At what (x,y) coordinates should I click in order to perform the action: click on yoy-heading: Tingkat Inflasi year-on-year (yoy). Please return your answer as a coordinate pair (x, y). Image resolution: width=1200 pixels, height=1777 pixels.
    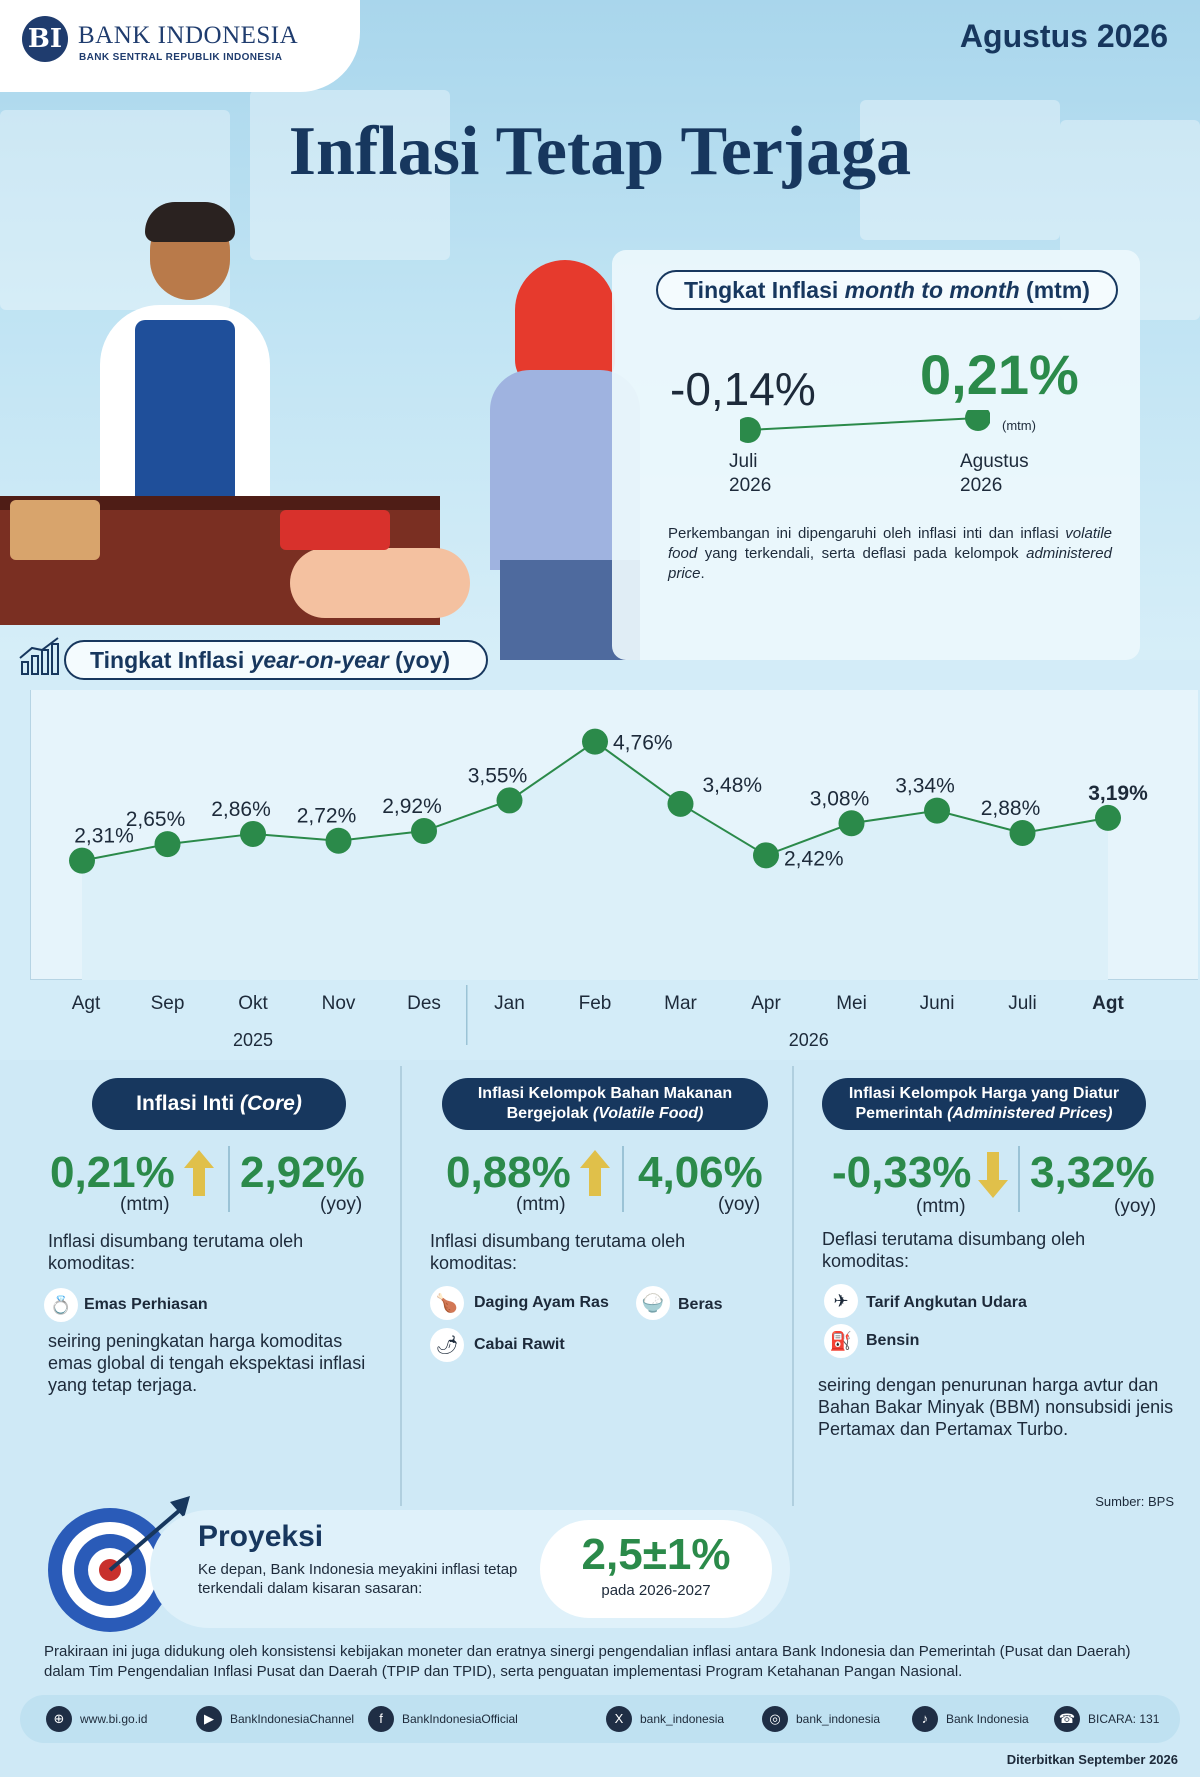
    Looking at the image, I should click on (276, 660).